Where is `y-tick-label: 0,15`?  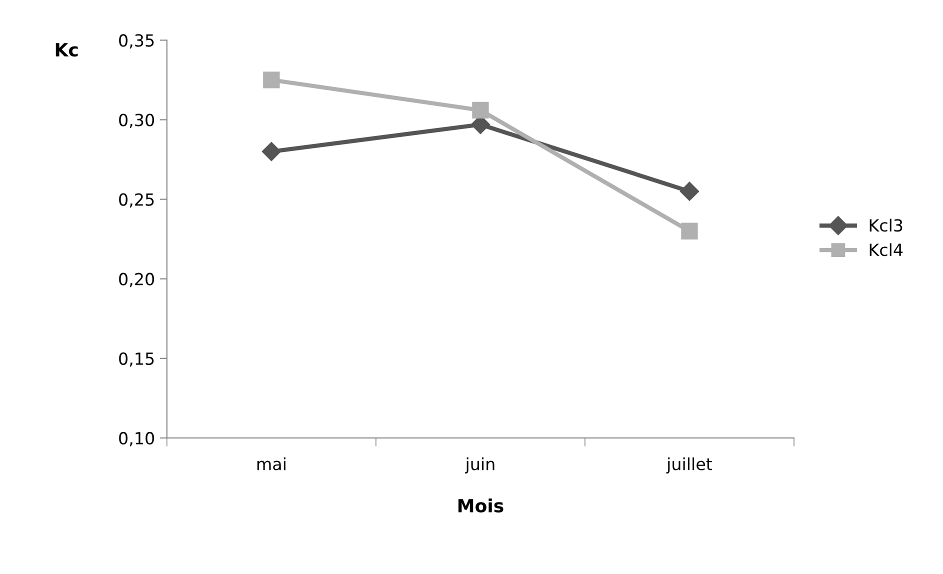
y-tick-label: 0,15 is located at coordinates (136, 359).